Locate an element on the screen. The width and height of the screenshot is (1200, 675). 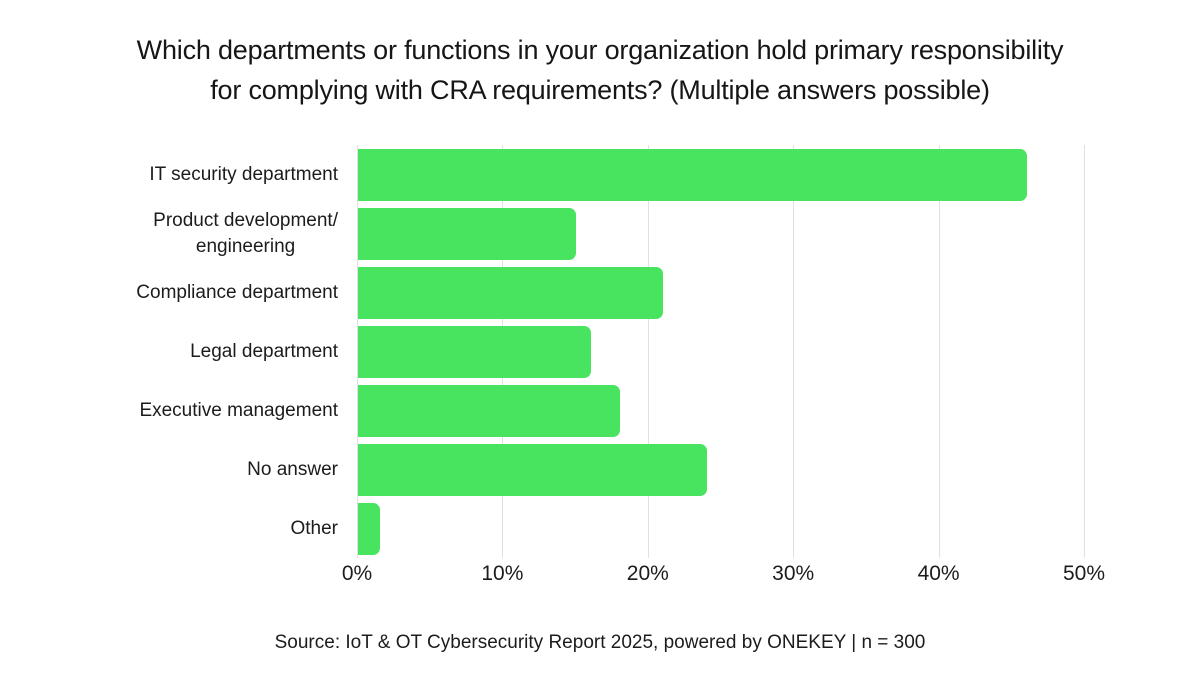
x-axis-tick-label: 20% is located at coordinates (647, 573).